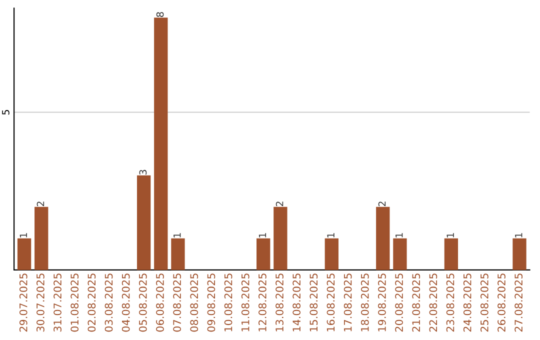 The image size is (540, 340). What do you see at coordinates (142, 303) in the screenshot?
I see `x-tick-label: 05.08.2025` at bounding box center [142, 303].